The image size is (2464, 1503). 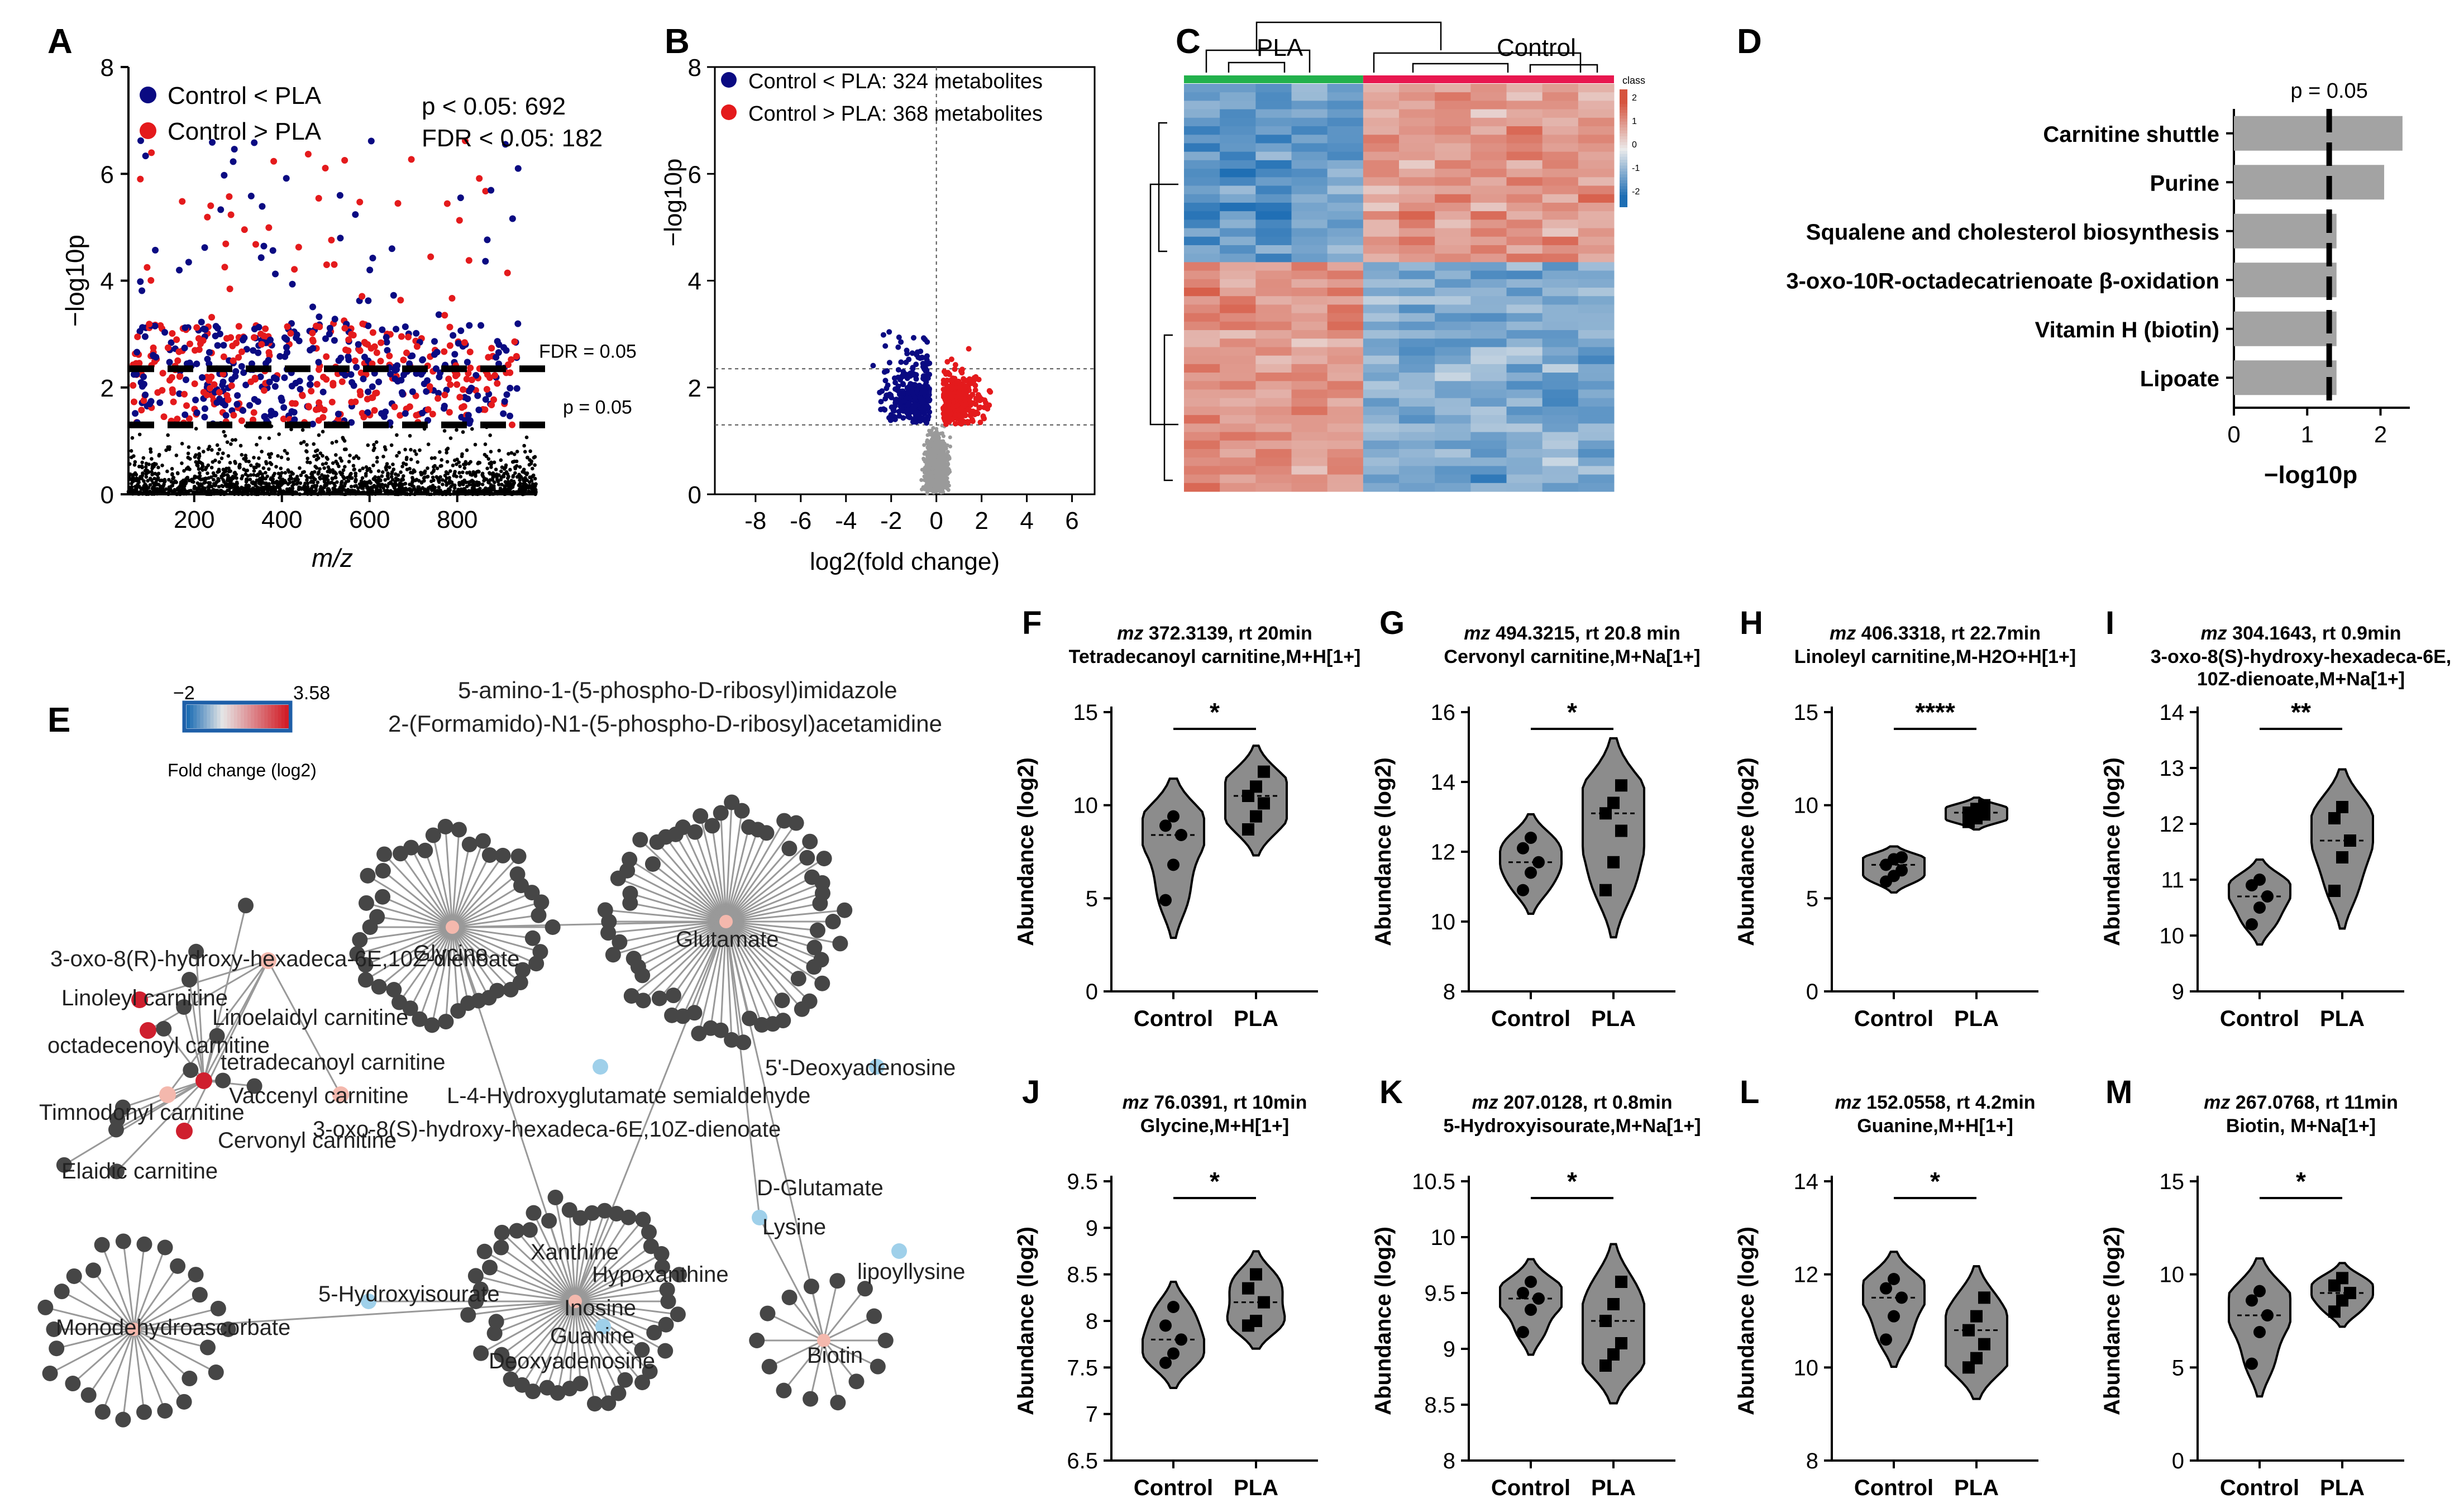 I want to click on panel-label-d: D, so click(x=1749, y=41).